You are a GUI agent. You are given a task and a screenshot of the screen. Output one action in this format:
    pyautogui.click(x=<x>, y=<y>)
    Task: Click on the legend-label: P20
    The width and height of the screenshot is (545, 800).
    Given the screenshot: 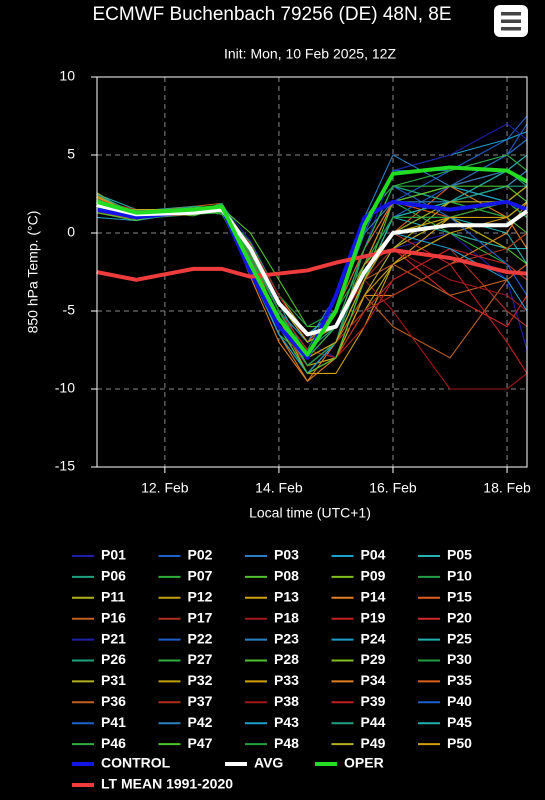 What is the action you would take?
    pyautogui.click(x=459, y=617)
    